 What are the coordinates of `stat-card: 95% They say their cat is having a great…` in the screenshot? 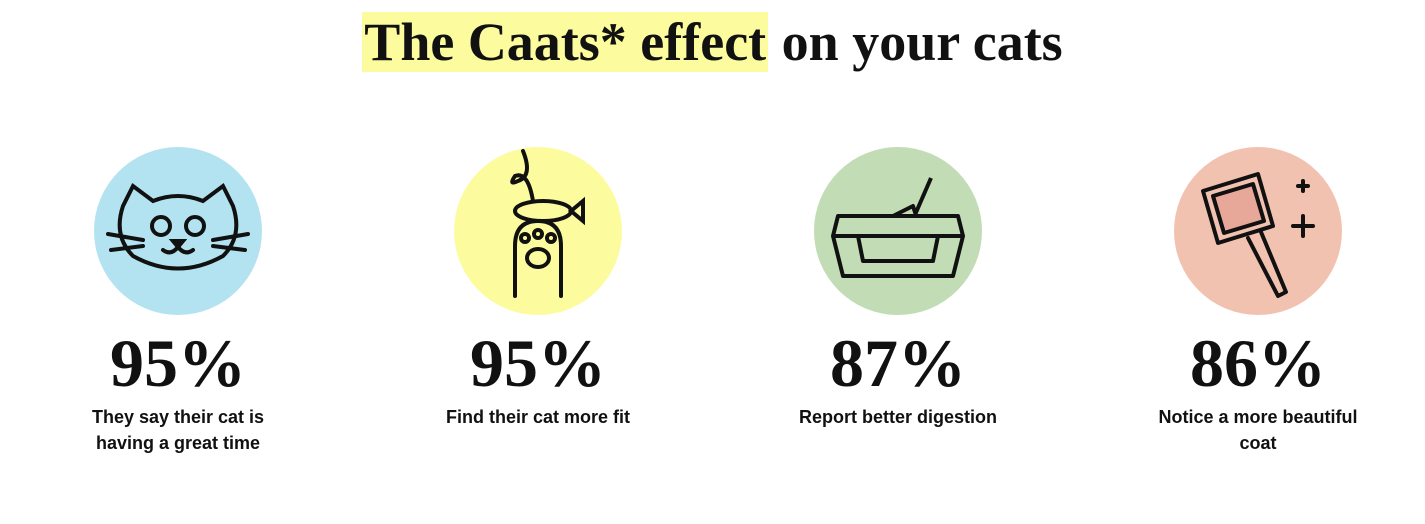 It's located at (178, 298).